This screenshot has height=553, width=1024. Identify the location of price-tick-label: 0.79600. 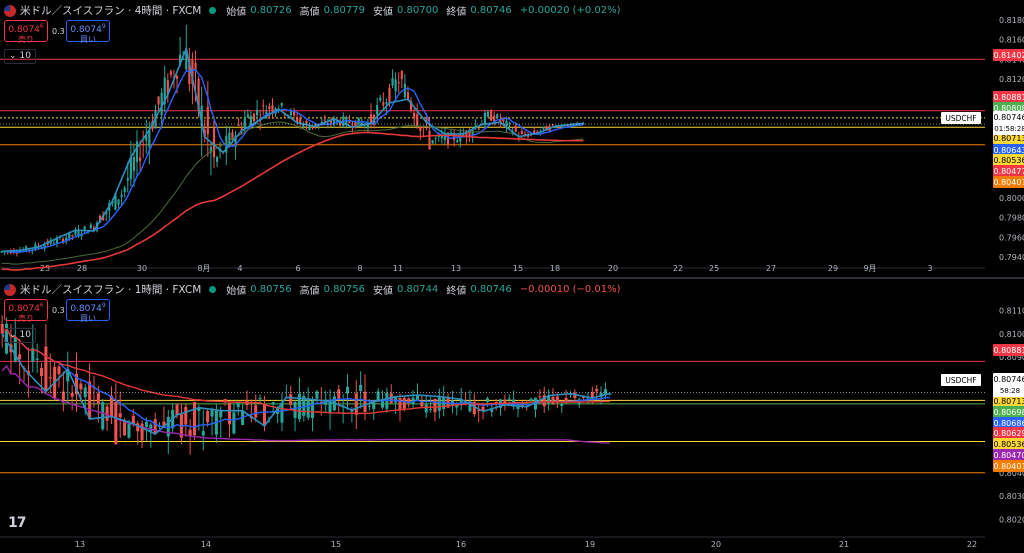
(1011, 237).